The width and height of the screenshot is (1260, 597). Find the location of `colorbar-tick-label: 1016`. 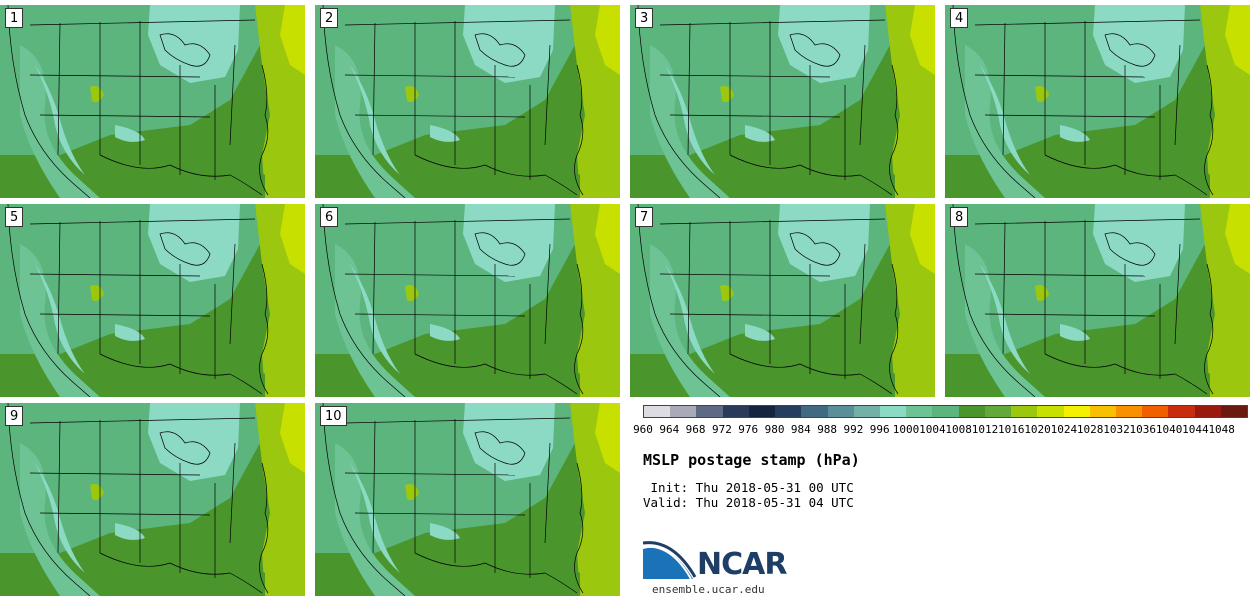

colorbar-tick-label: 1016 is located at coordinates (1011, 429).